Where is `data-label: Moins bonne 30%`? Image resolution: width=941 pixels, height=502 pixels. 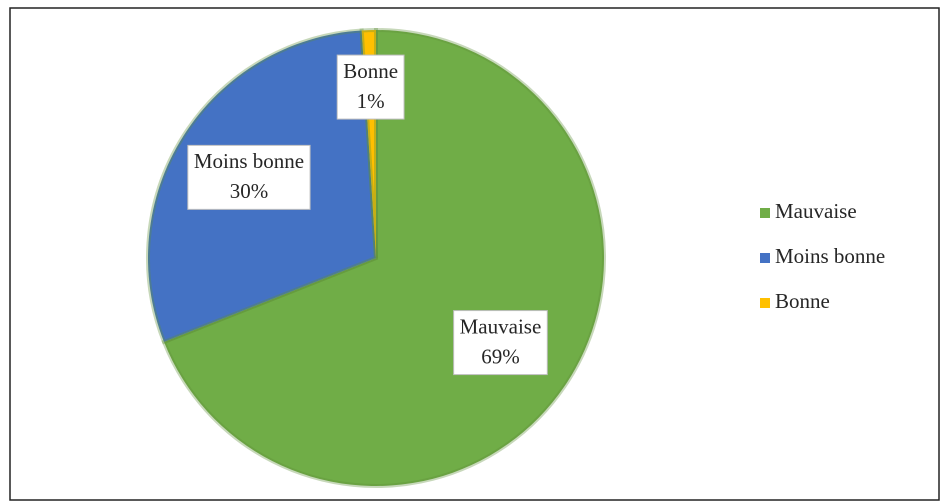 data-label: Moins bonne 30% is located at coordinates (249, 177).